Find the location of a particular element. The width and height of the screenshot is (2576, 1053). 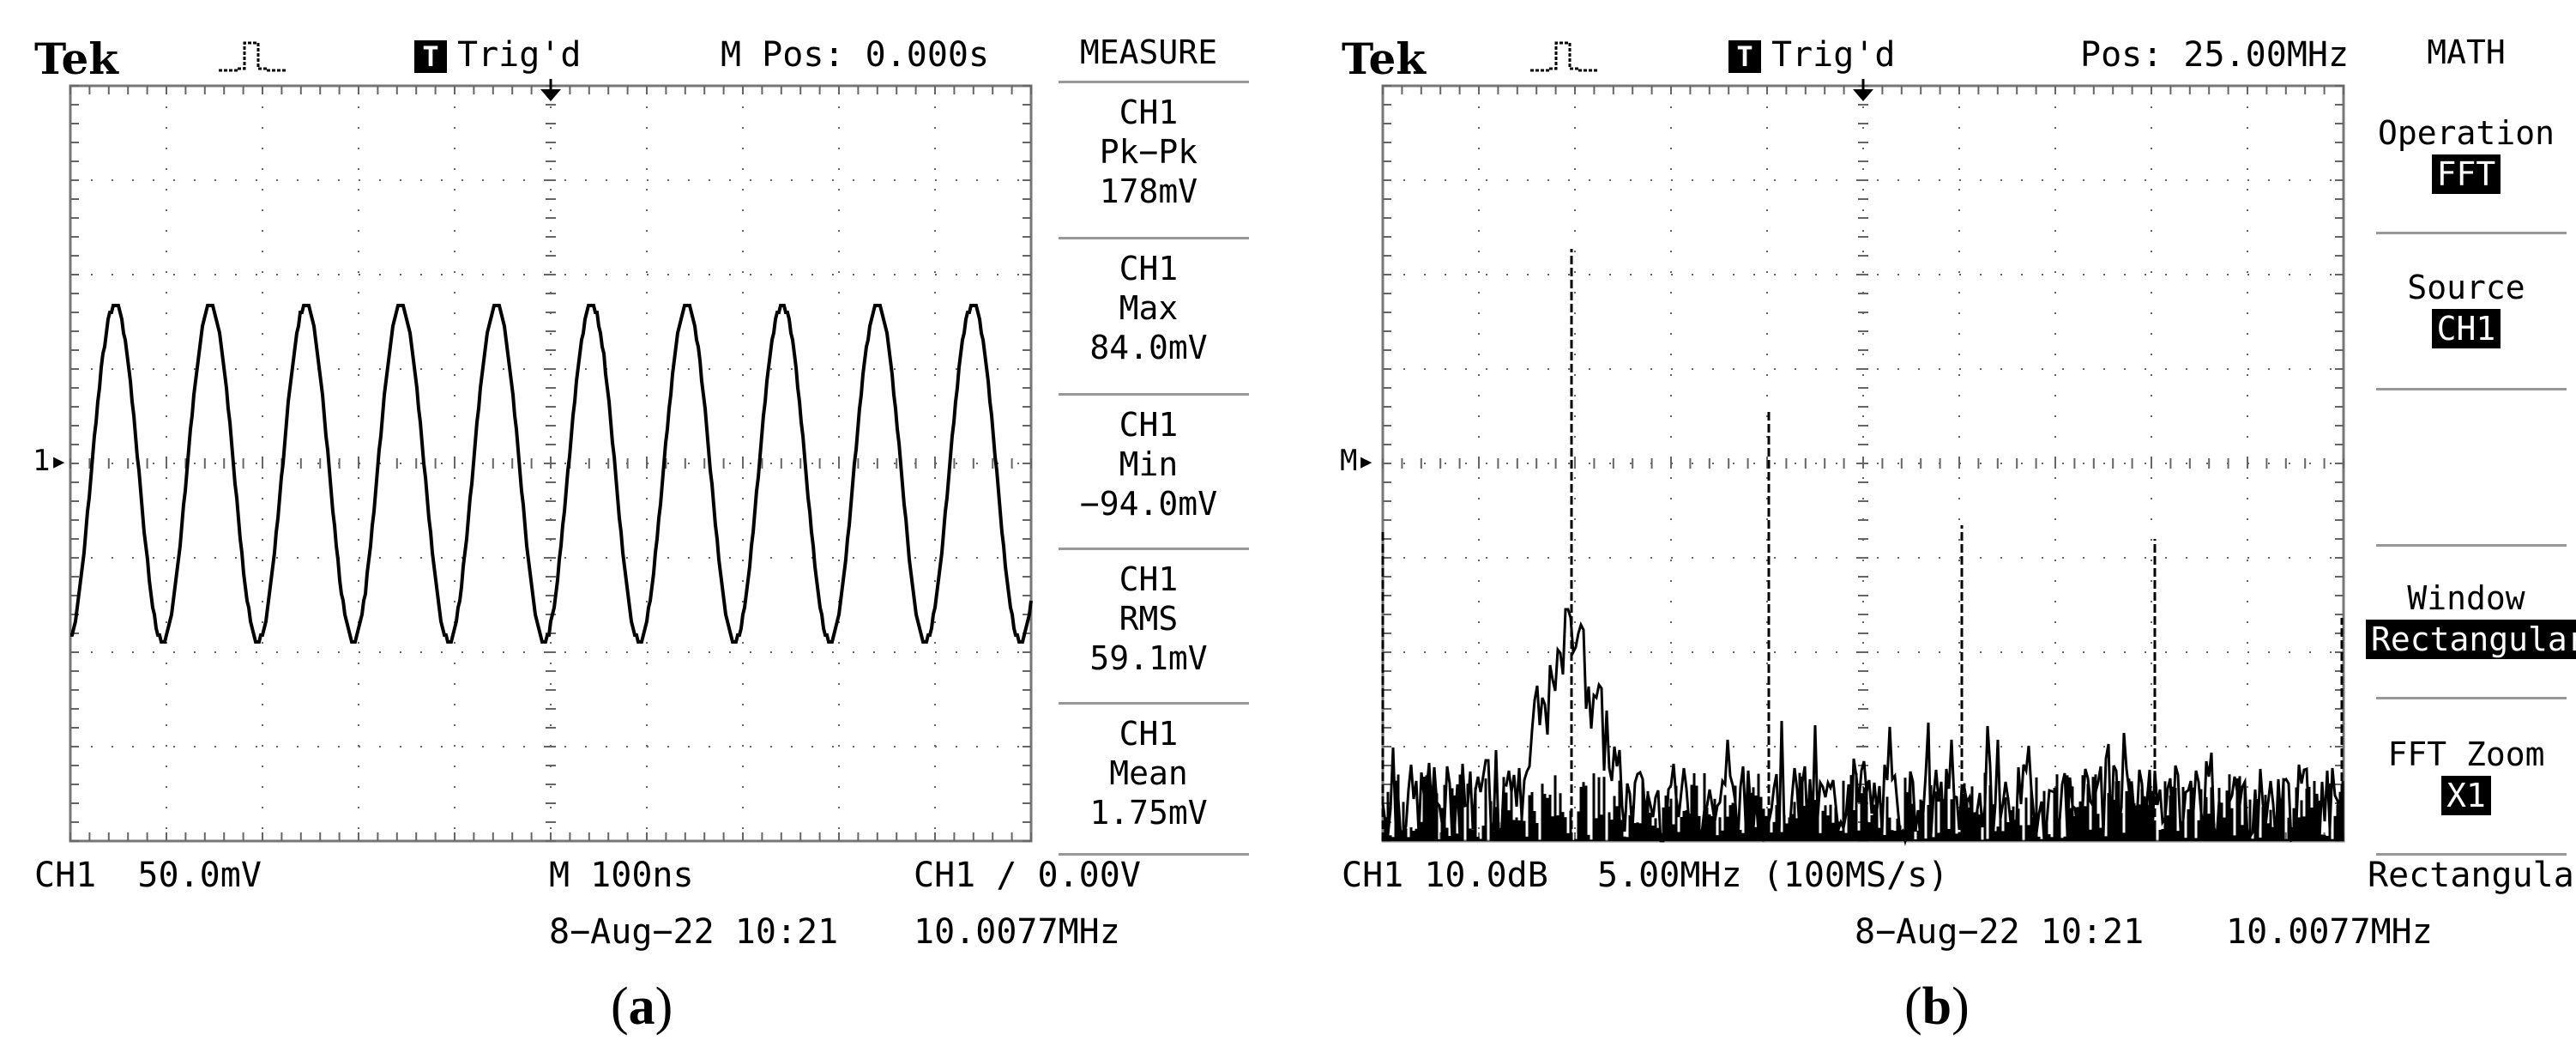

waveform-trace is located at coordinates (551, 474).